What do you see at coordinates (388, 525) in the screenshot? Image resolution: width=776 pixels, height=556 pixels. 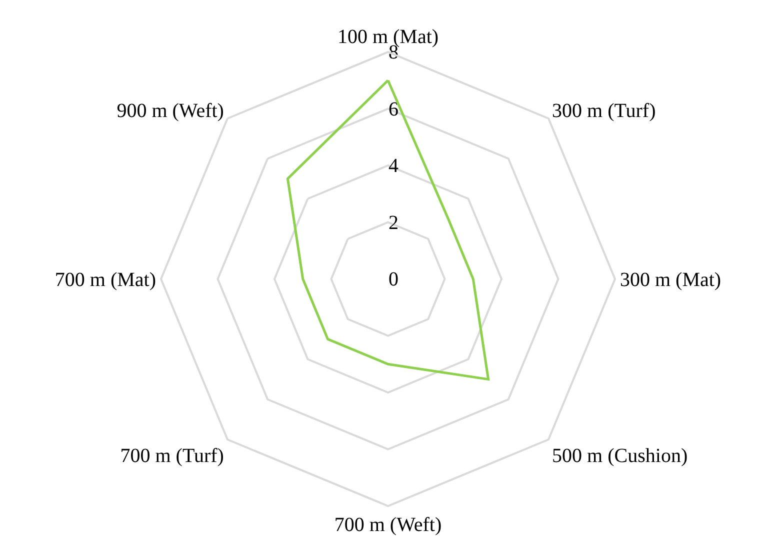 I see `spoke-label: 700 m (Weft)` at bounding box center [388, 525].